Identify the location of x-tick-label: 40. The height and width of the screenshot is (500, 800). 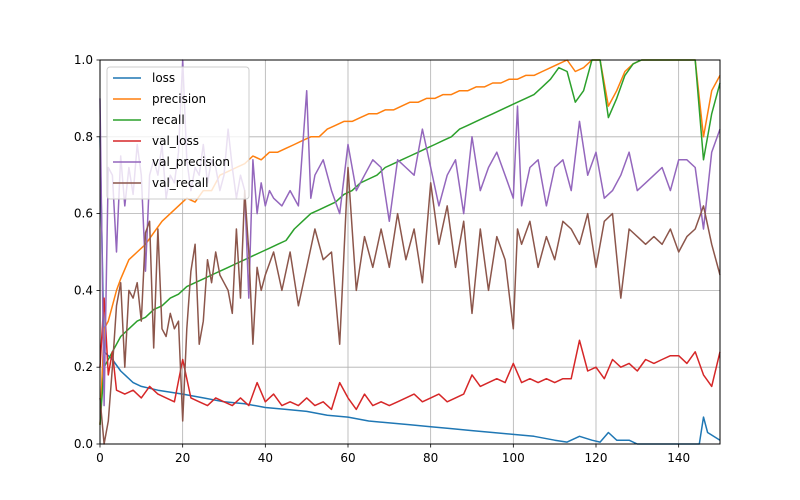
(265, 458).